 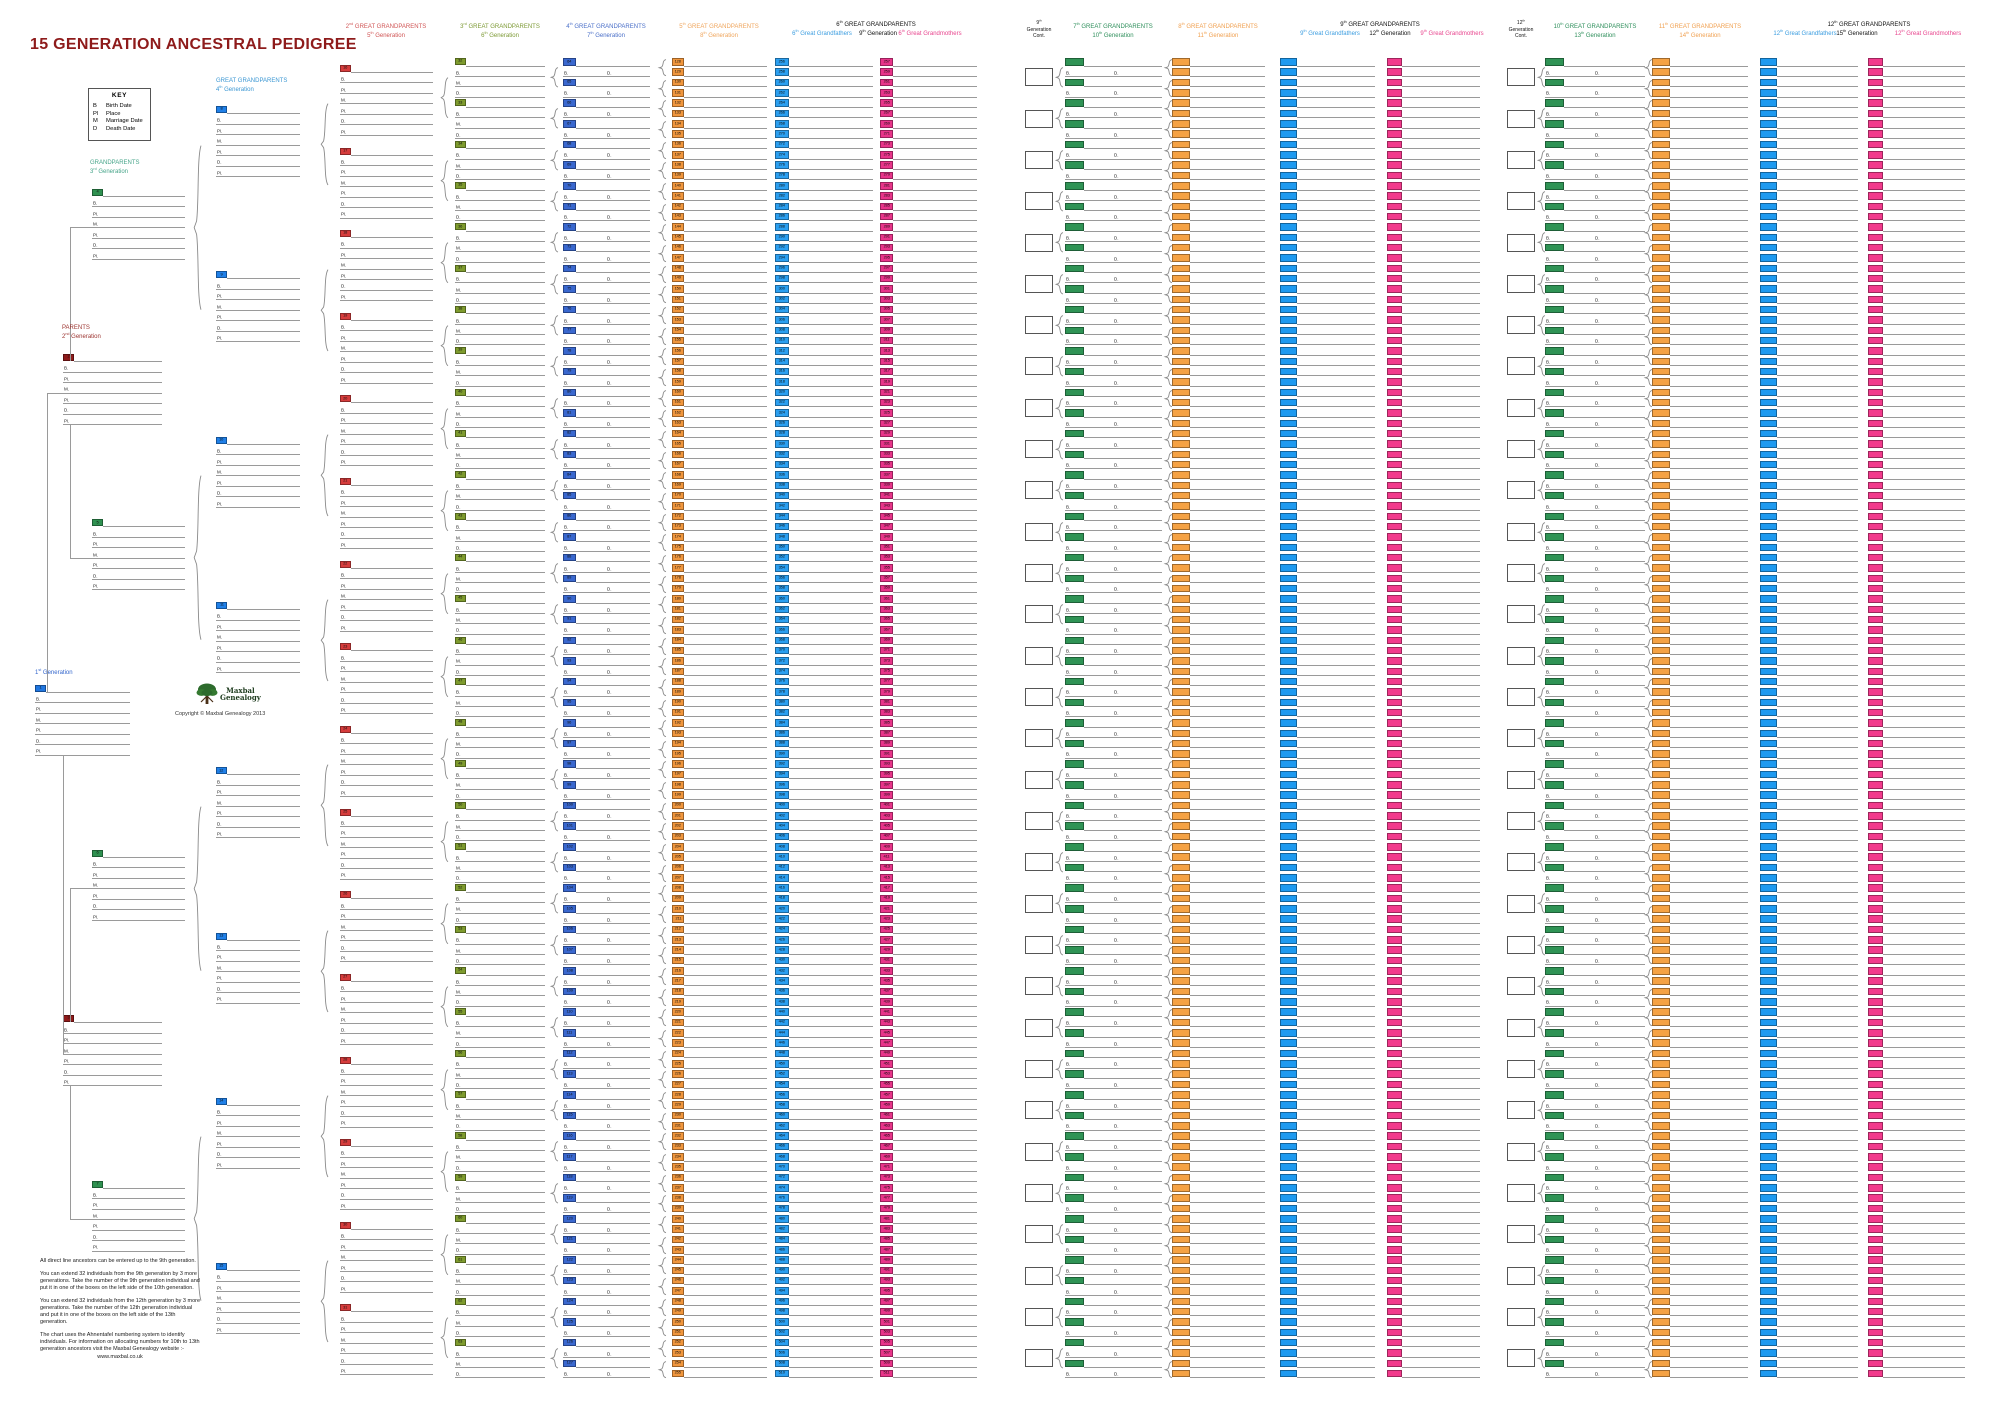 I want to click on person-box-399: 399, so click(x=886, y=795).